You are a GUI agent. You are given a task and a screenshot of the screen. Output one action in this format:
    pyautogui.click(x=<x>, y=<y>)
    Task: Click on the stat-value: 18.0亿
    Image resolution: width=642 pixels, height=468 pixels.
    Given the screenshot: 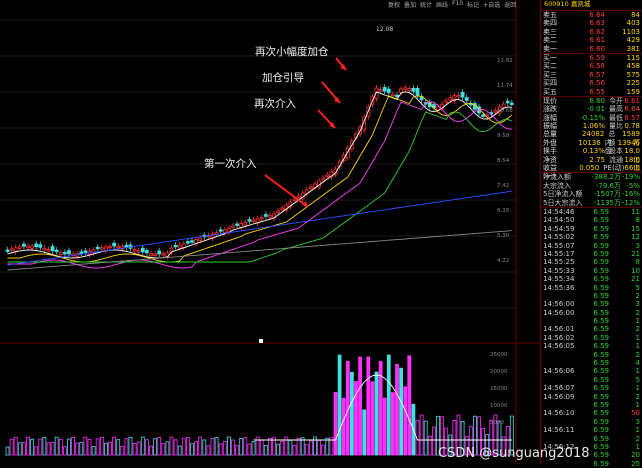 What is the action you would take?
    pyautogui.click(x=632, y=164)
    